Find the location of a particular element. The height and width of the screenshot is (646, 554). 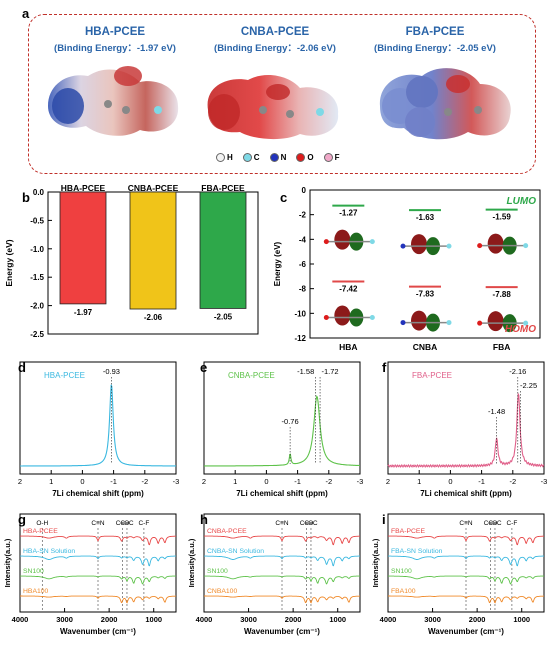

chart-c-category-label: FBA is located at coordinates (501, 347).